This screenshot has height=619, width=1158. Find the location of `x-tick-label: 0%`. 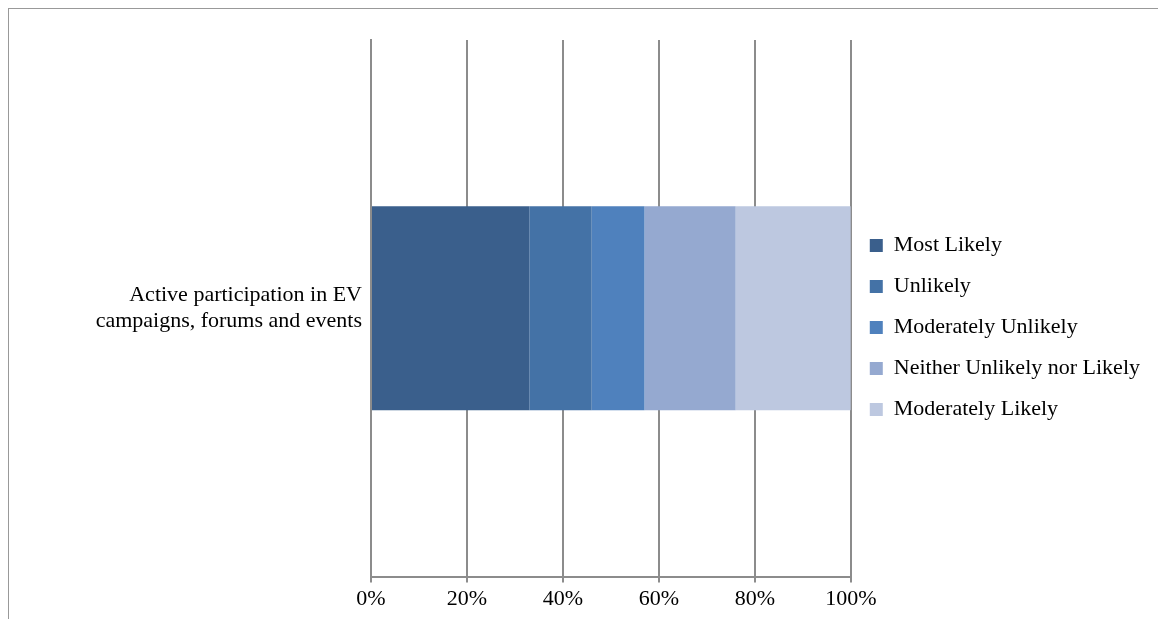

x-tick-label: 0% is located at coordinates (371, 597).